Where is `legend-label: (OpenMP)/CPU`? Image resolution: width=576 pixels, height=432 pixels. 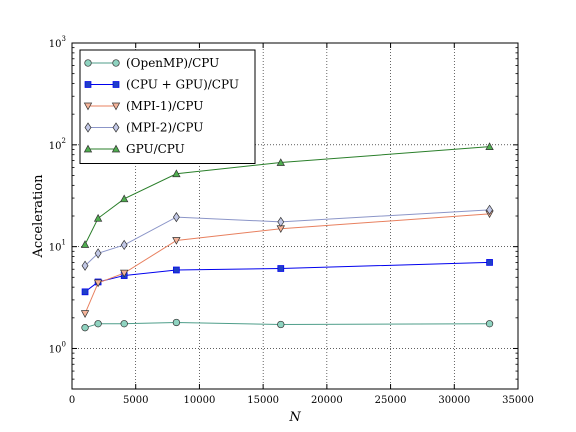 legend-label: (OpenMP)/CPU is located at coordinates (172, 63).